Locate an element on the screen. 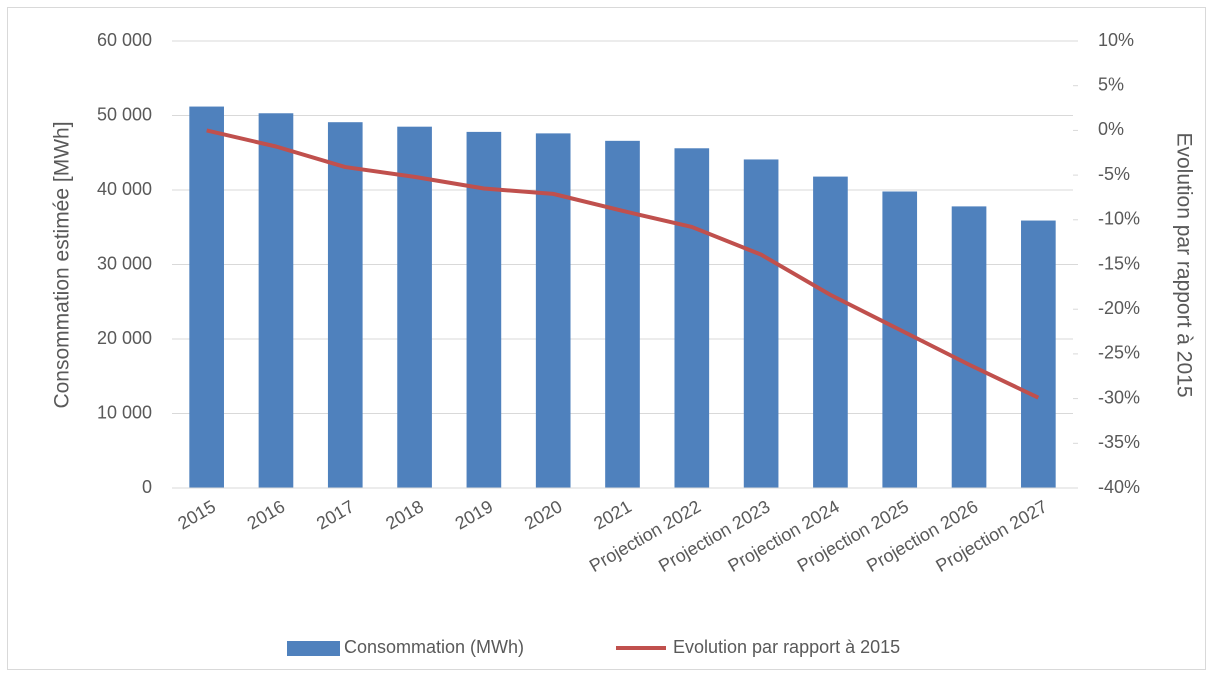 The height and width of the screenshot is (682, 1215). y-tick-label: 20 000 is located at coordinates (124, 338).